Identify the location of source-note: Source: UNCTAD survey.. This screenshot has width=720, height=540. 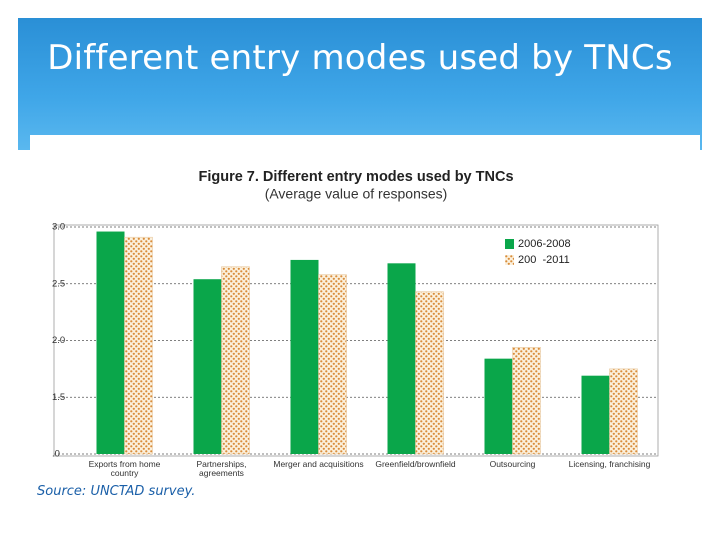
(116, 491).